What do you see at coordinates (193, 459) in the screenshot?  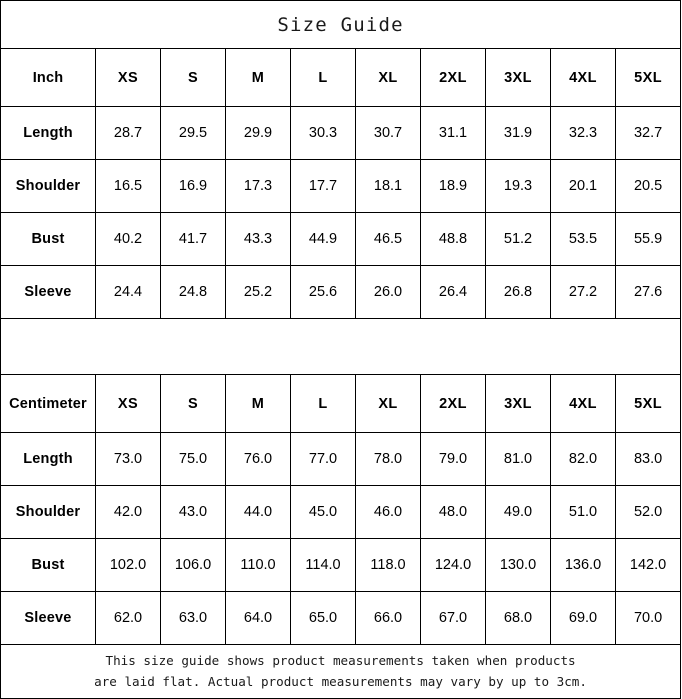 I see `cm-length-s: 75.0` at bounding box center [193, 459].